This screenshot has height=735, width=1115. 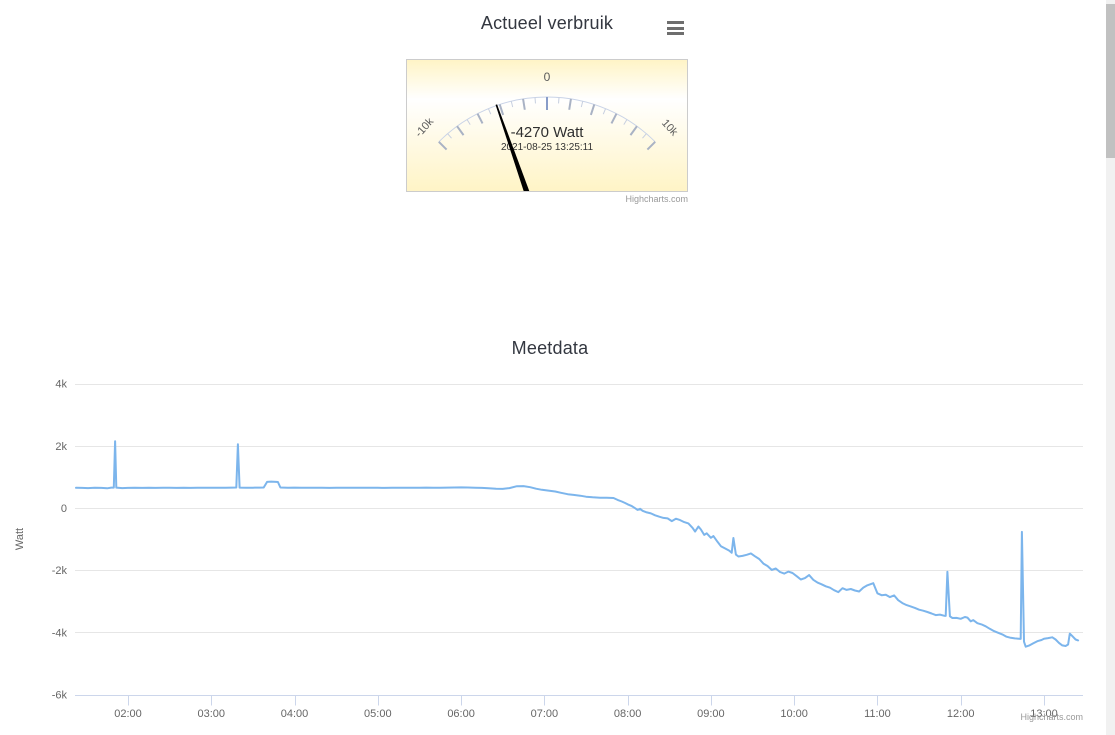 I want to click on svg-text: 04:00, so click(x=295, y=714).